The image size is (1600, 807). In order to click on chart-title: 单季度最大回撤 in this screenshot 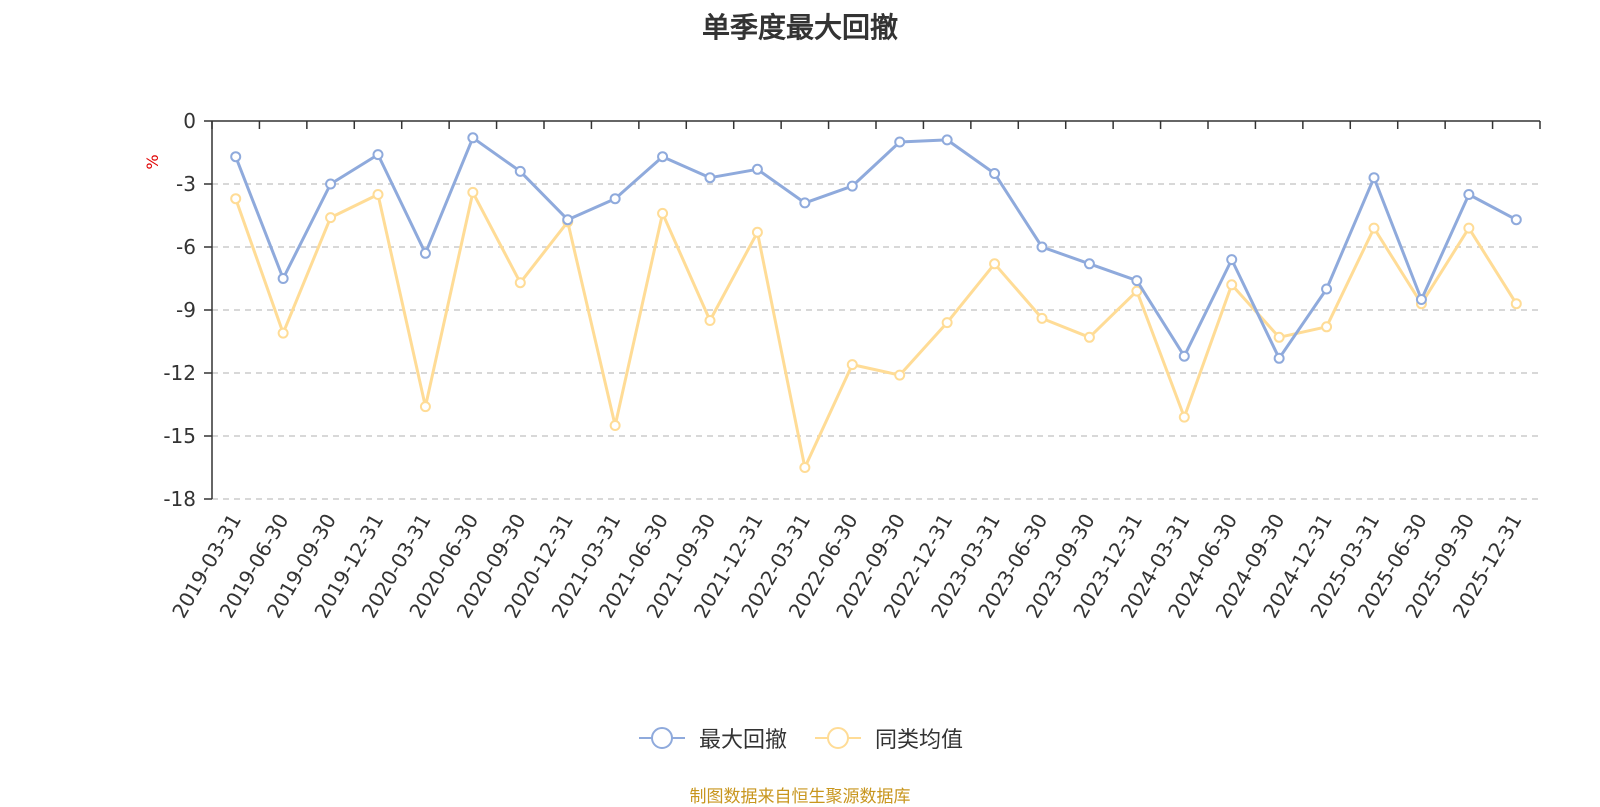, I will do `click(799, 27)`.